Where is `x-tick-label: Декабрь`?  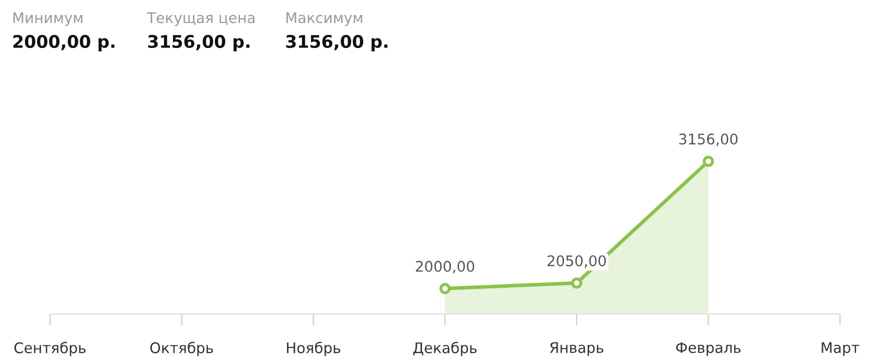 x-tick-label: Декабрь is located at coordinates (445, 349).